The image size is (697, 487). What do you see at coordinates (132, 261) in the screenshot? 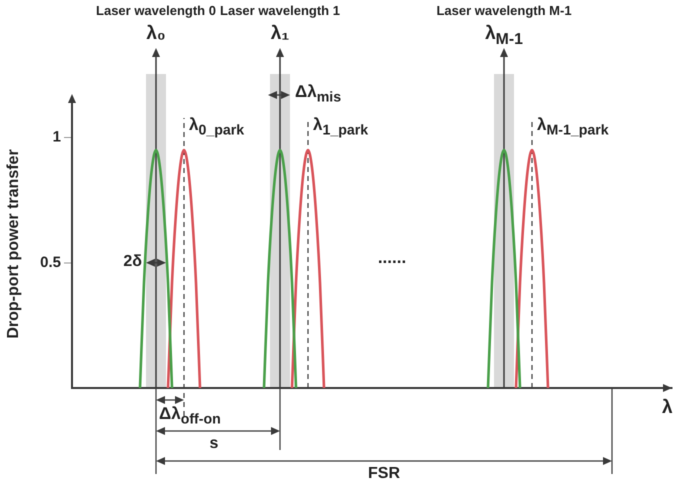
I see `annotation: 2δ` at bounding box center [132, 261].